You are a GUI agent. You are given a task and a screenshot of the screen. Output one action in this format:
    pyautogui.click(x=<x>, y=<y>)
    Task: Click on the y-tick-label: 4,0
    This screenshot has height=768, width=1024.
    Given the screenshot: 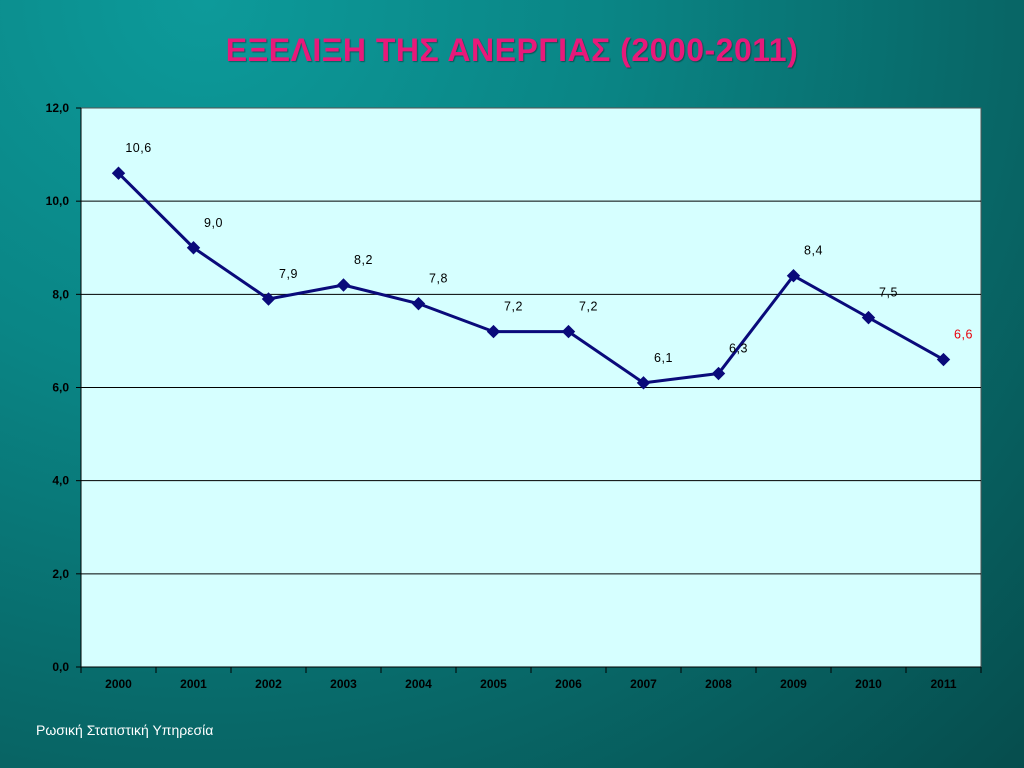 What is the action you would take?
    pyautogui.click(x=60, y=481)
    